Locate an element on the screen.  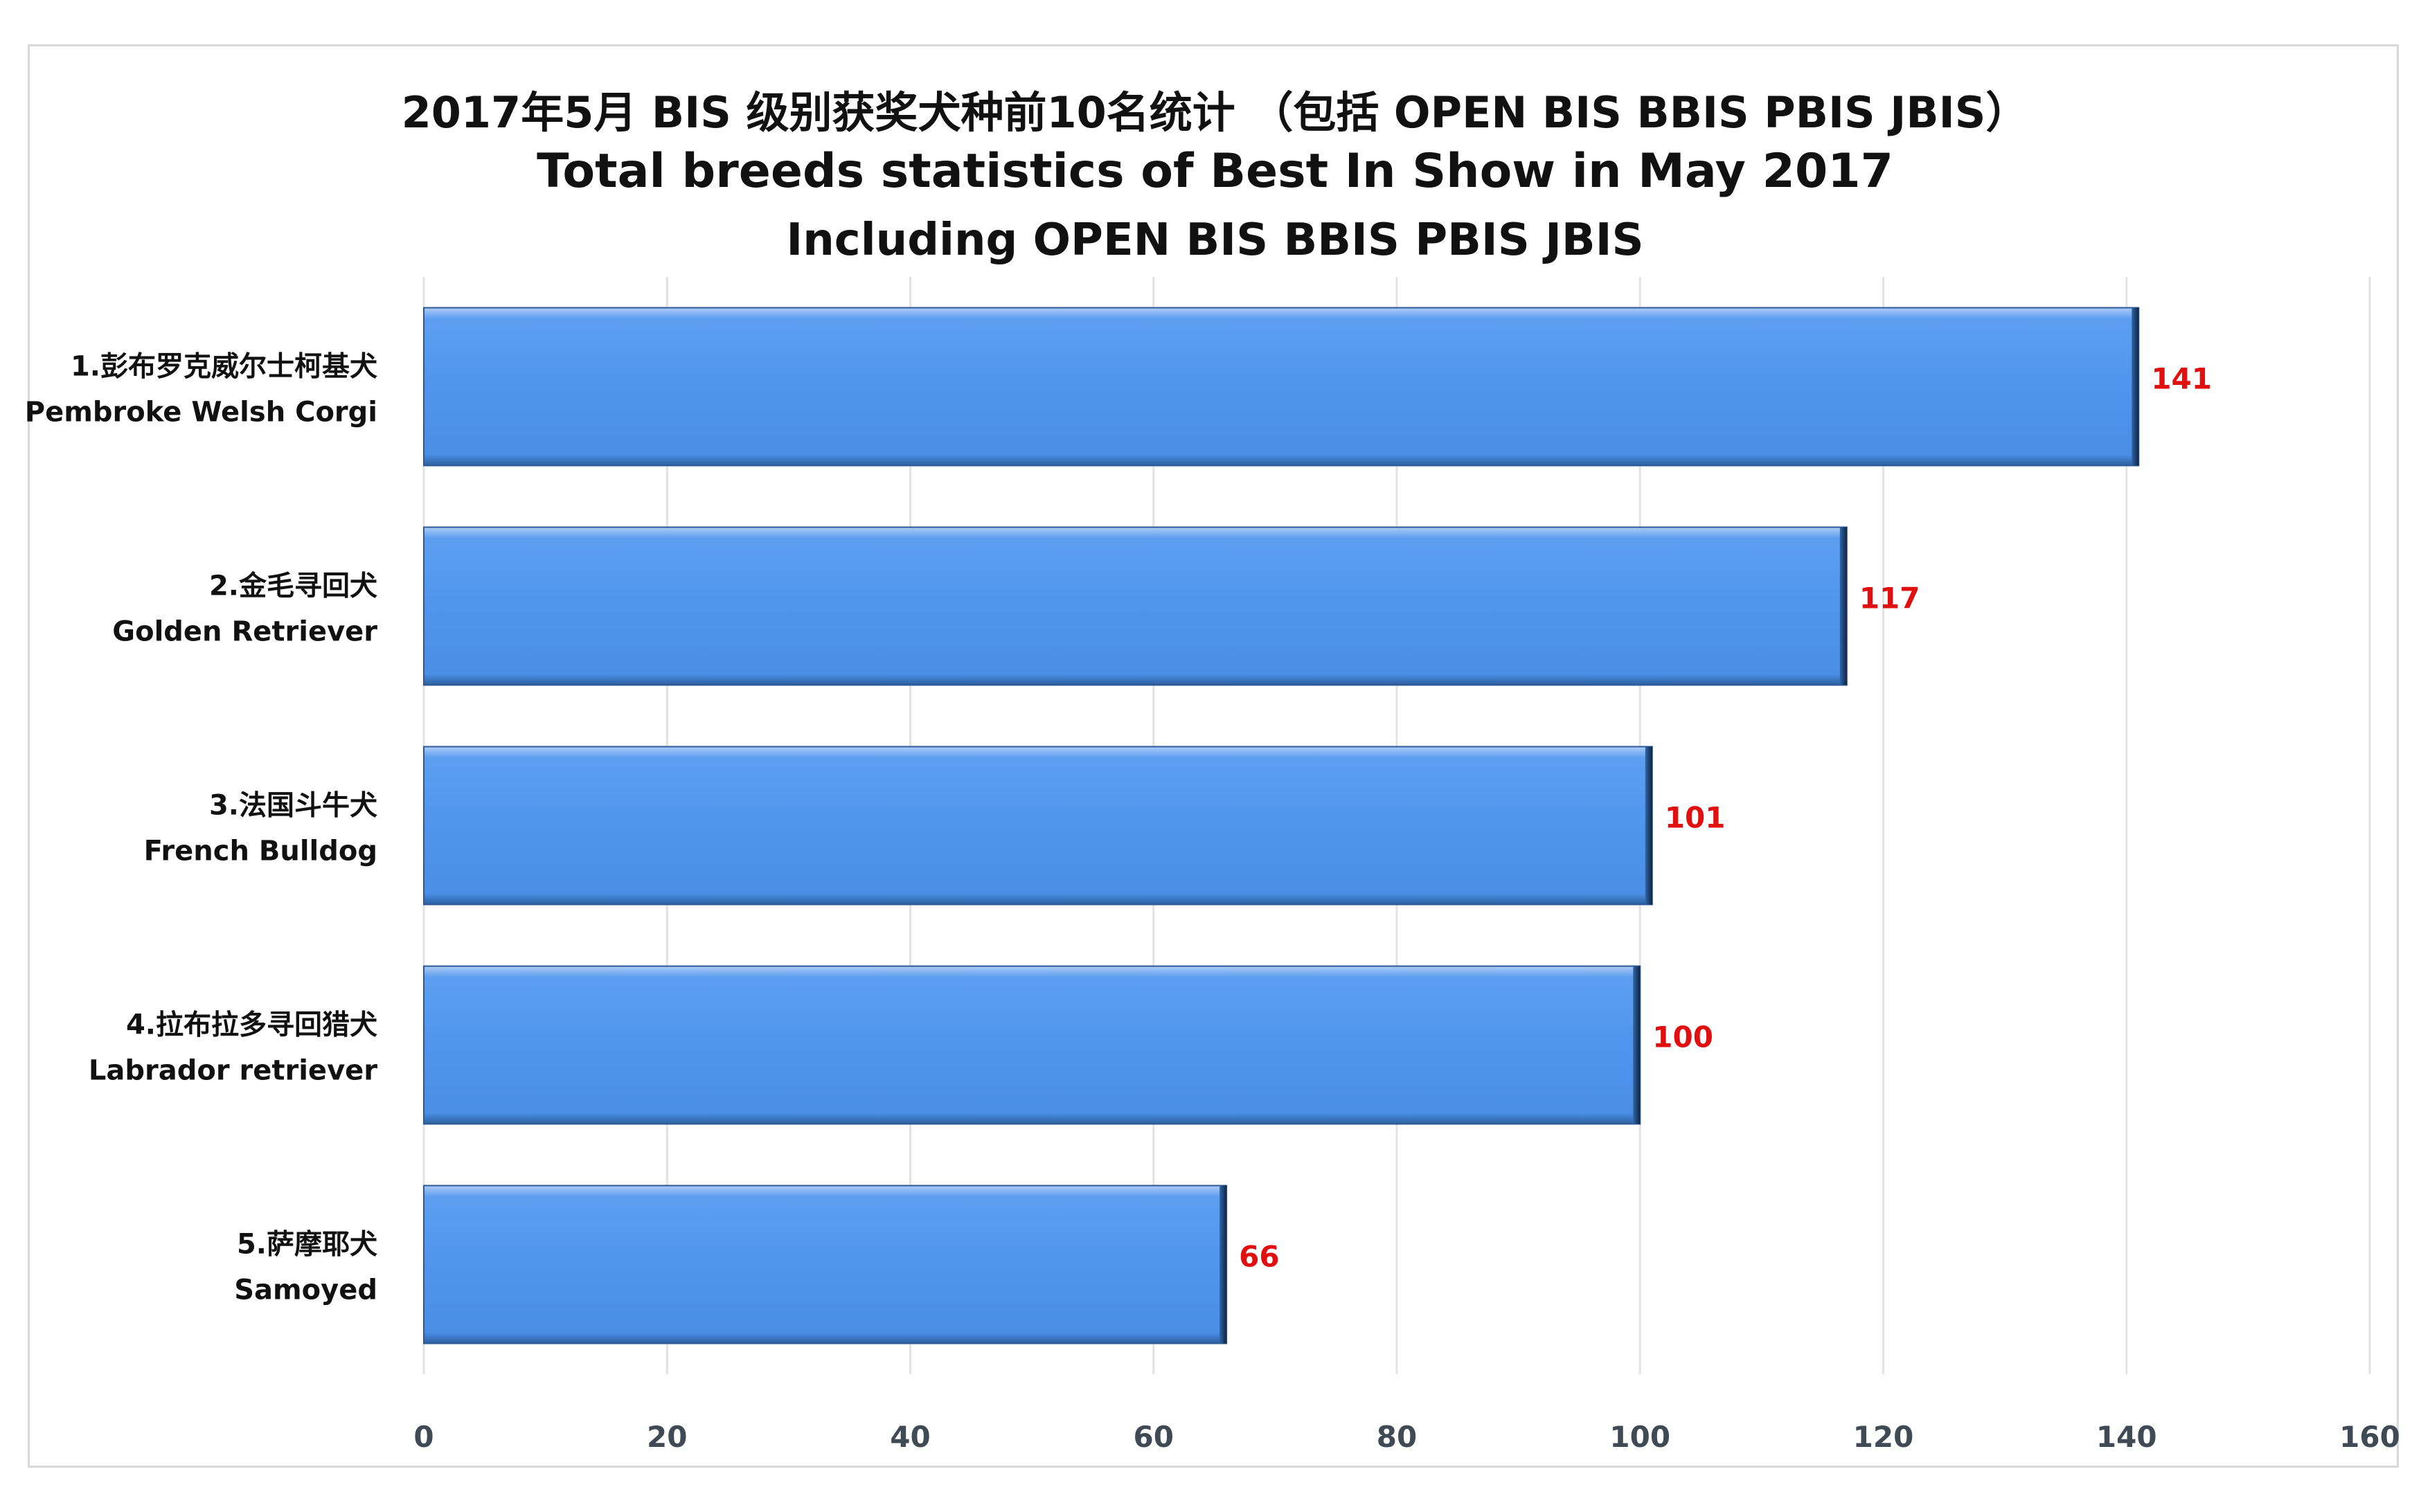
x-tick-label: 100 is located at coordinates (1639, 1437).